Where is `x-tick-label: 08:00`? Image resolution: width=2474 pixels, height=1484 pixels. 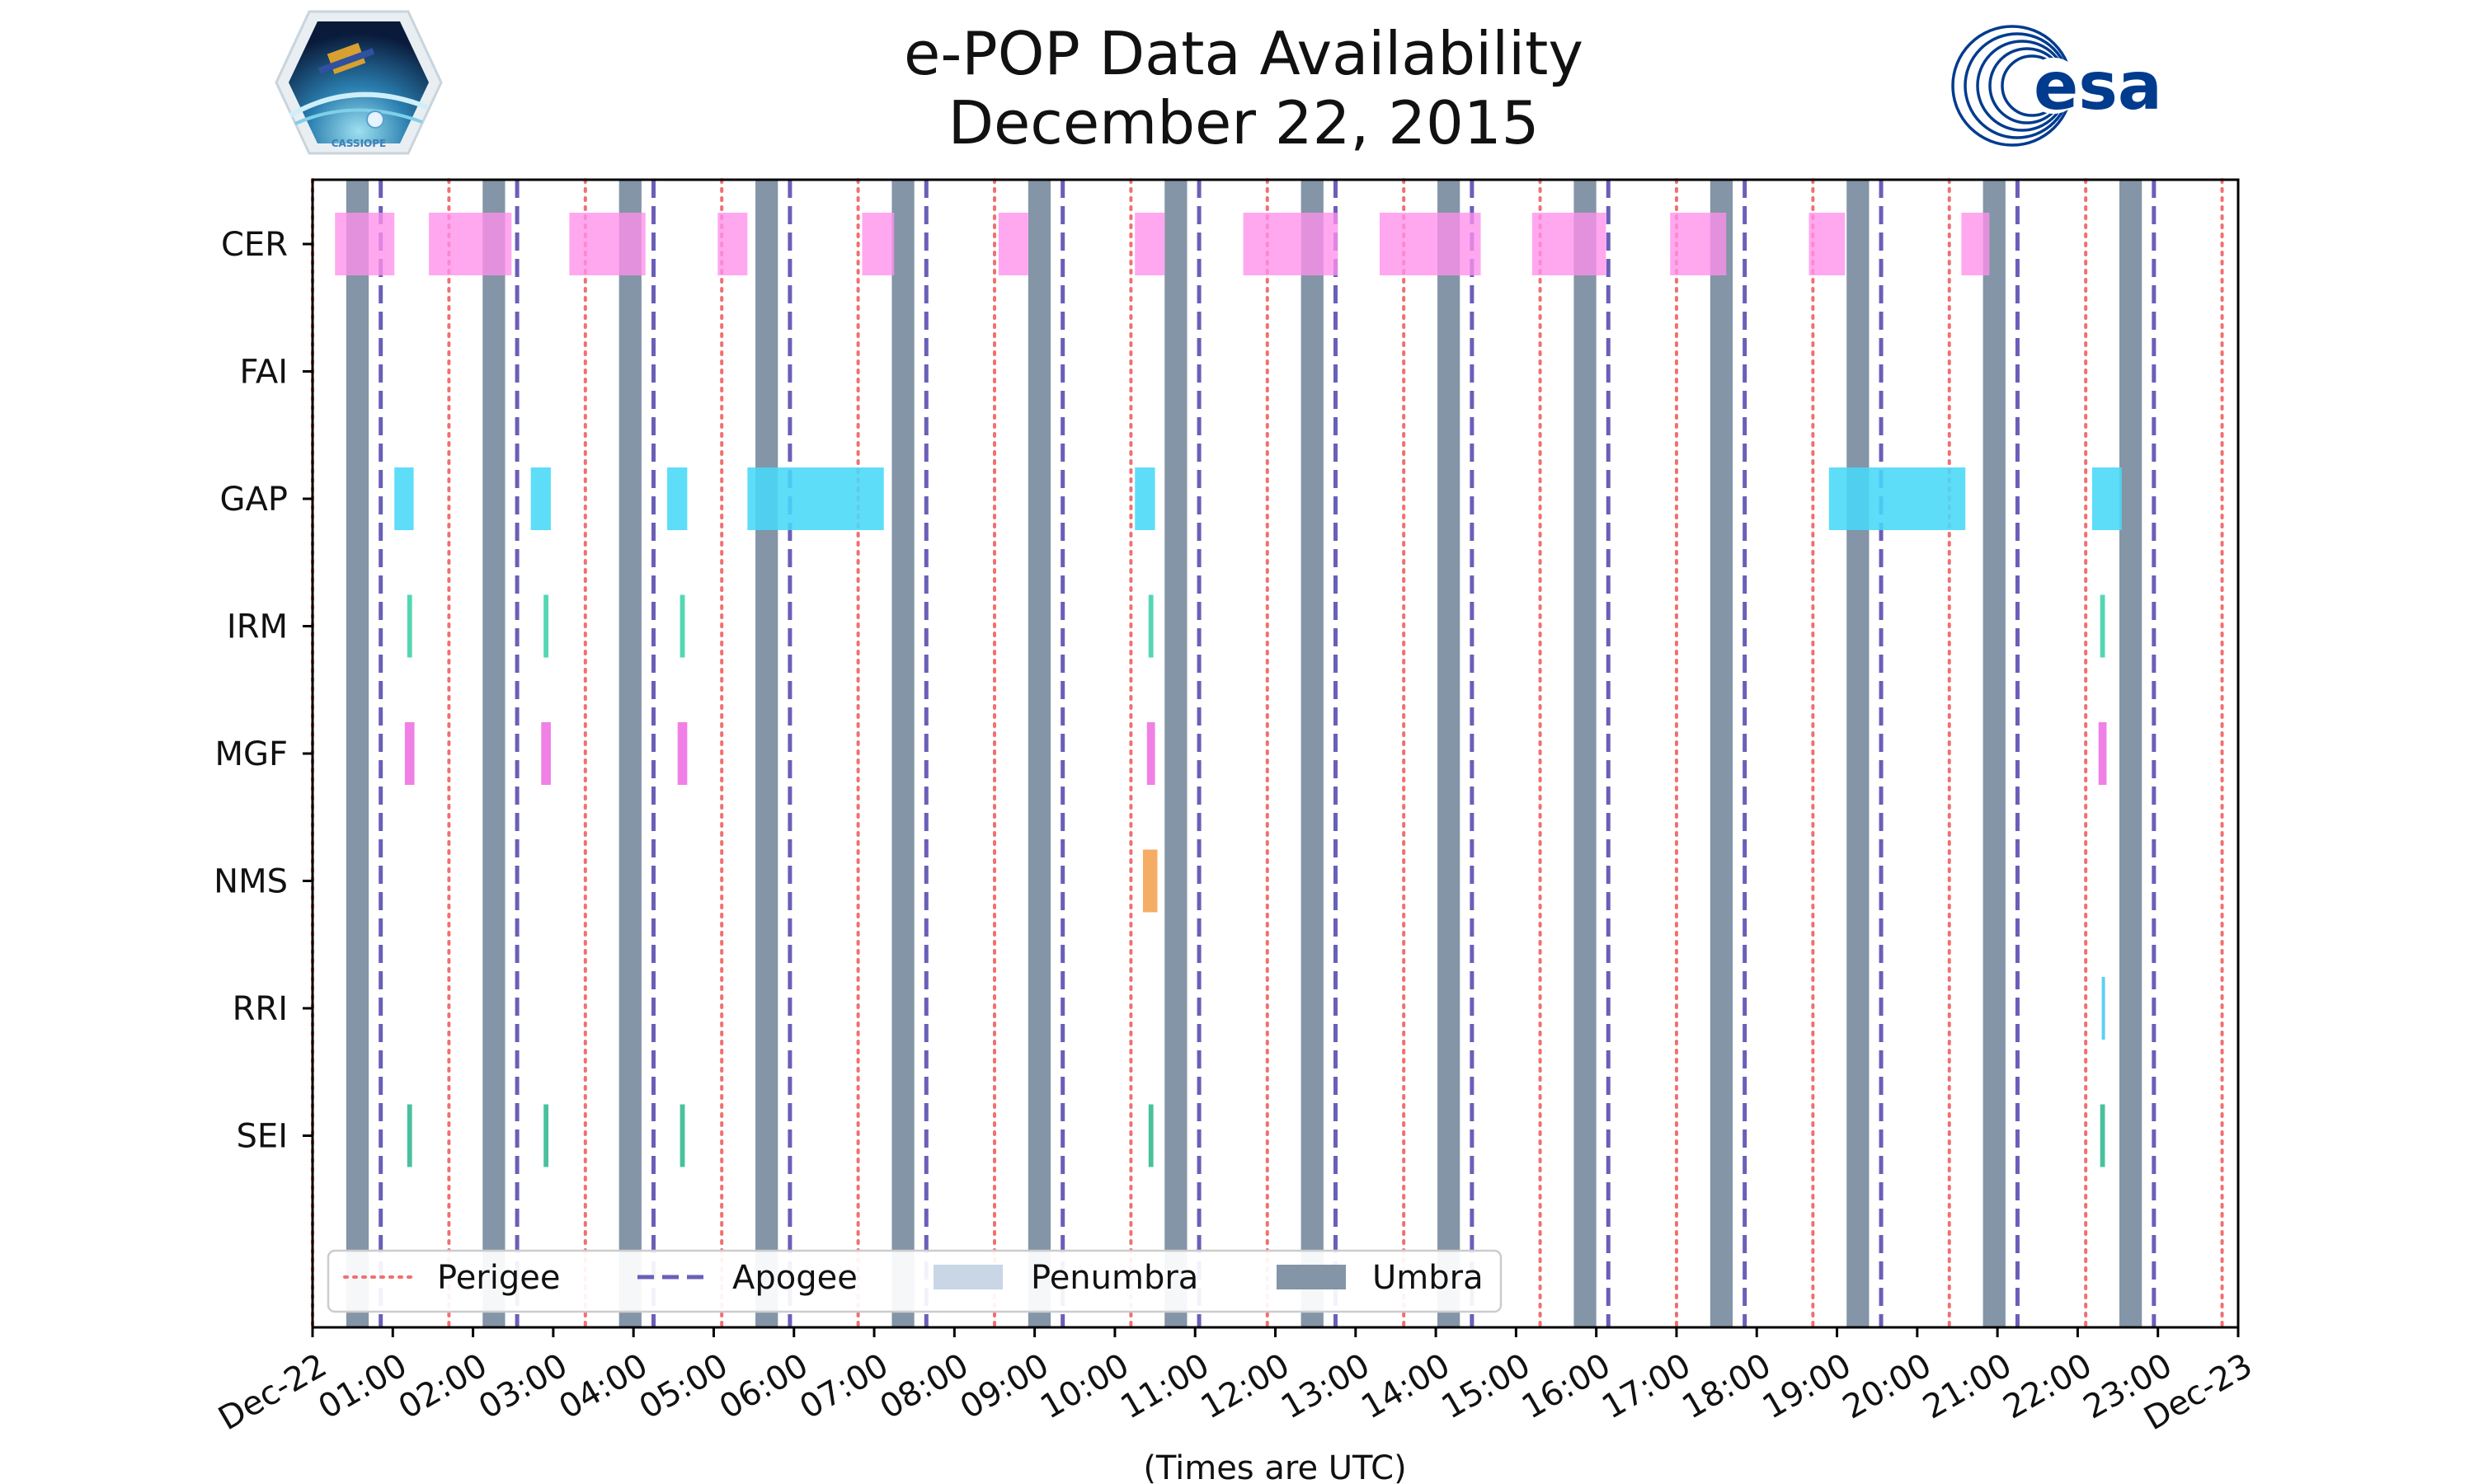 x-tick-label: 08:00 is located at coordinates (924, 1386).